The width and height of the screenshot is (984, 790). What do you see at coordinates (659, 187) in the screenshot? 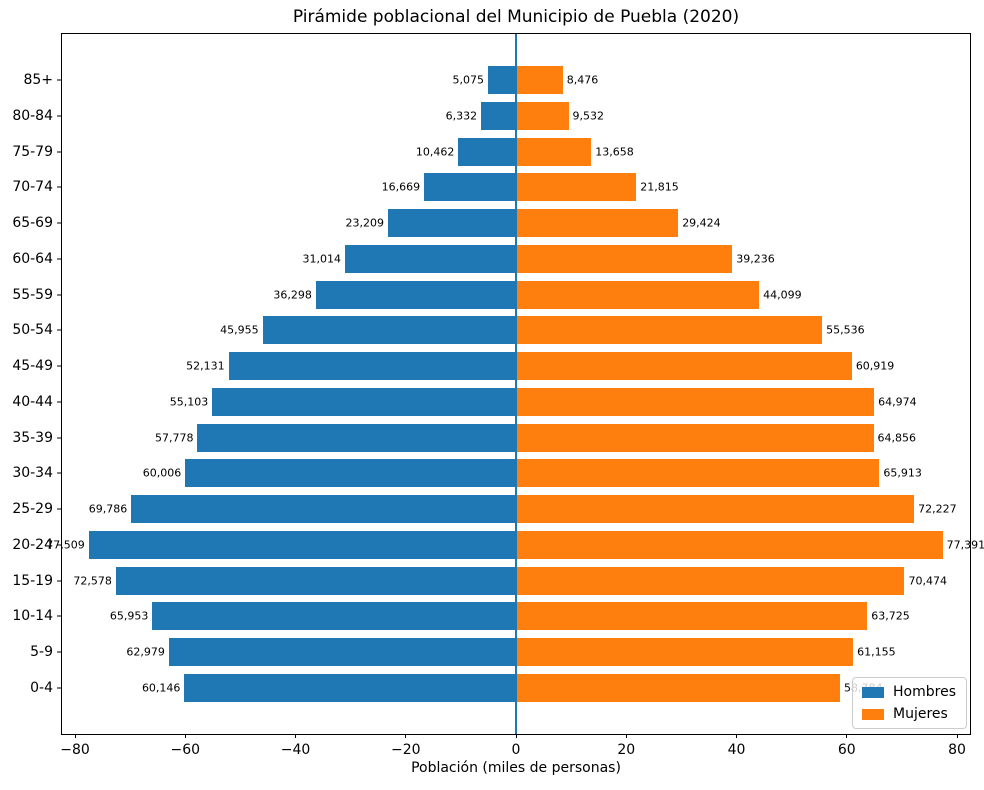
I see `bar-label-mujeres-70-74: 21,815` at bounding box center [659, 187].